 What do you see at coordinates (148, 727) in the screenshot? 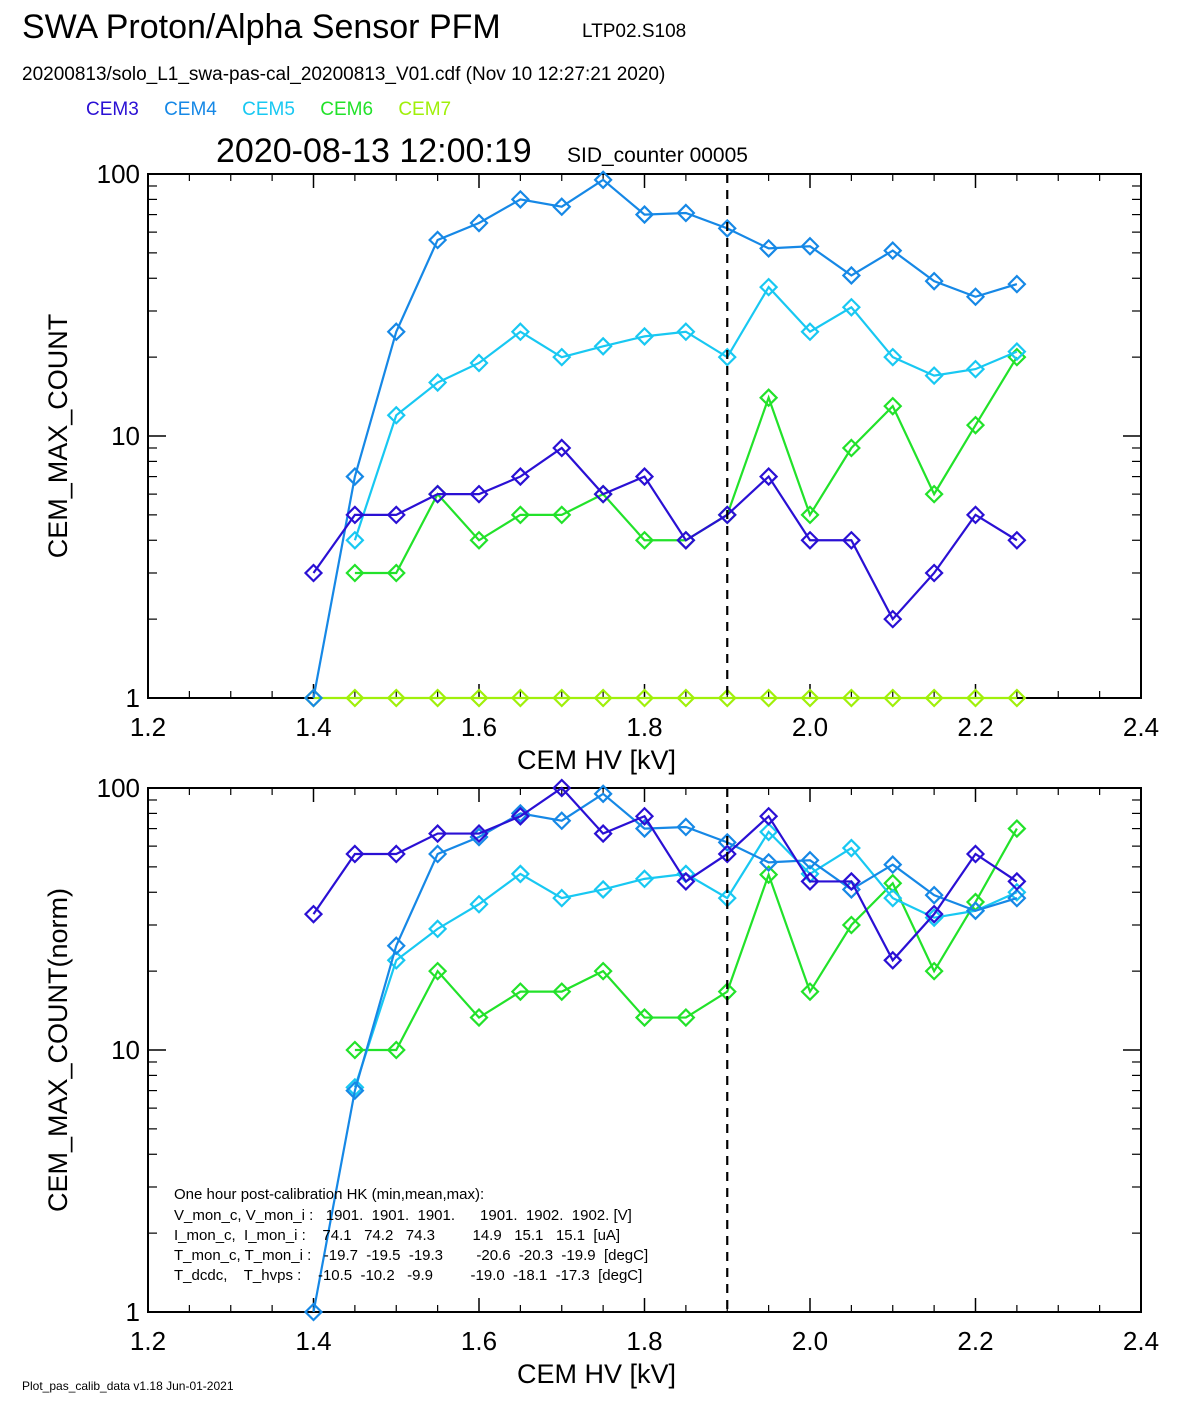
I see `x-tick-label: 1.2` at bounding box center [148, 727].